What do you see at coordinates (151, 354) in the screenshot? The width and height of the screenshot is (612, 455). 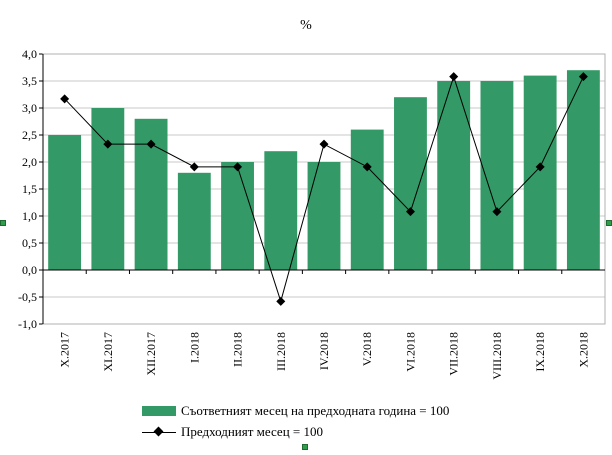 I see `x-tick-label-XII.2017: XII.2017` at bounding box center [151, 354].